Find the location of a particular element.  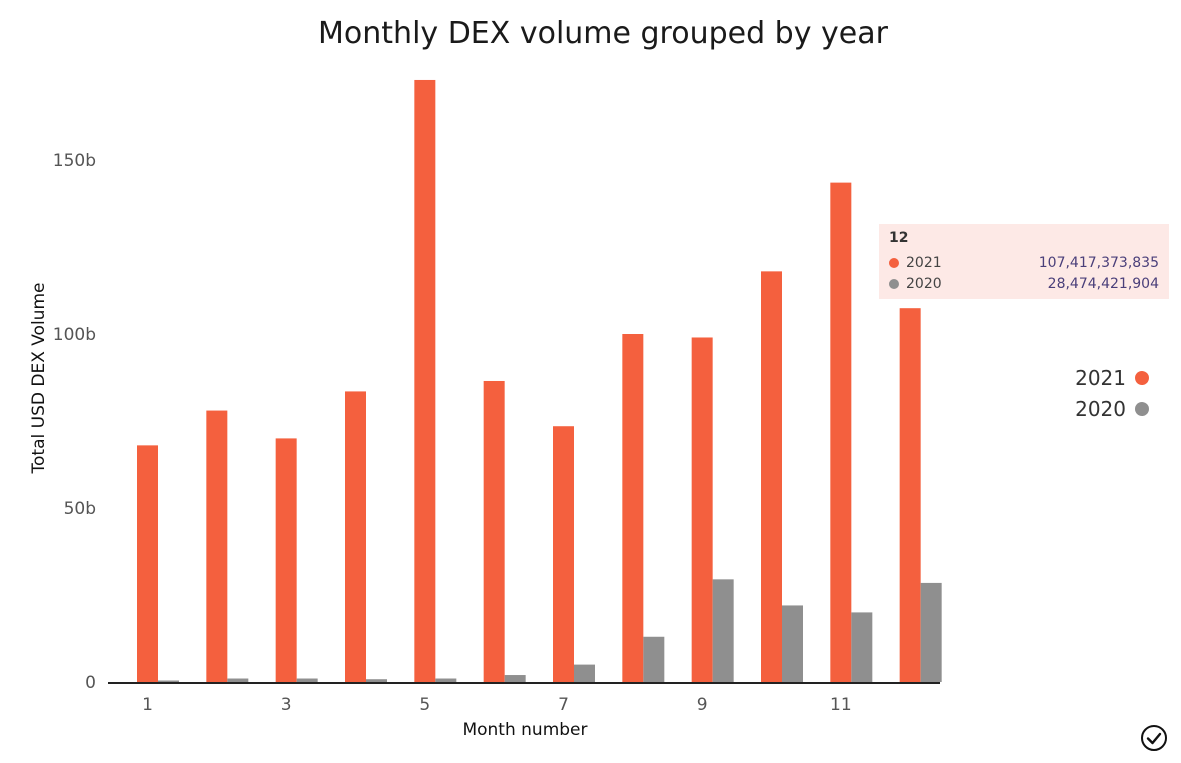

legend-label-2021: 2021 is located at coordinates (1100, 378).